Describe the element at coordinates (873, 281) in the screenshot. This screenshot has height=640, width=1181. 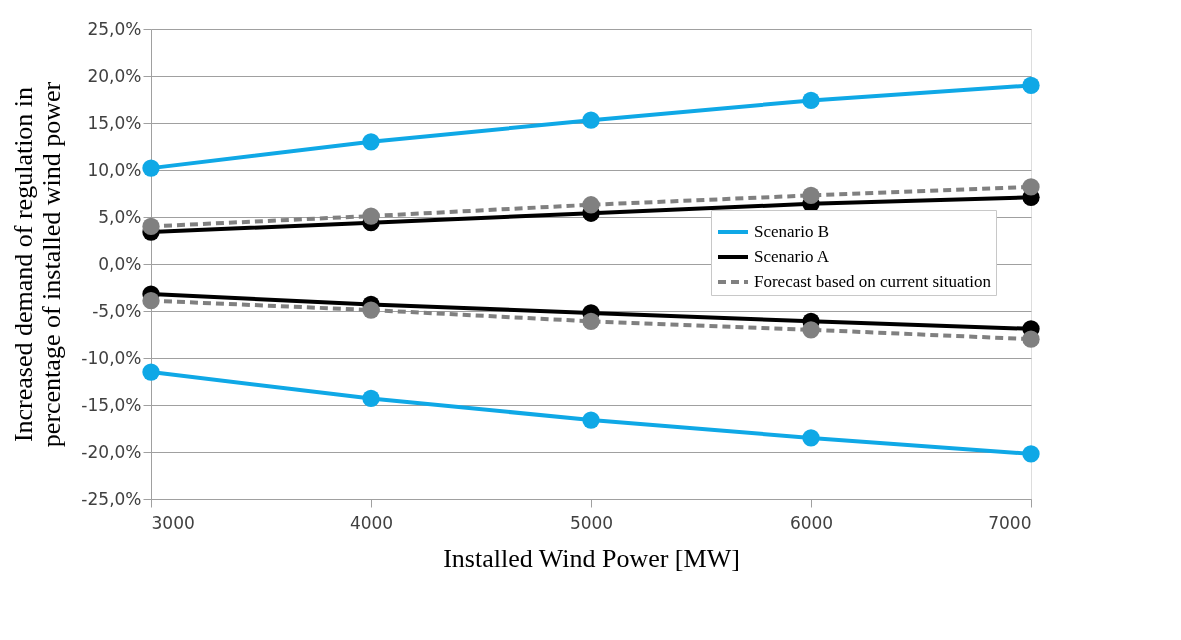
I see `legend-label: Forecast based on current situation` at that location.